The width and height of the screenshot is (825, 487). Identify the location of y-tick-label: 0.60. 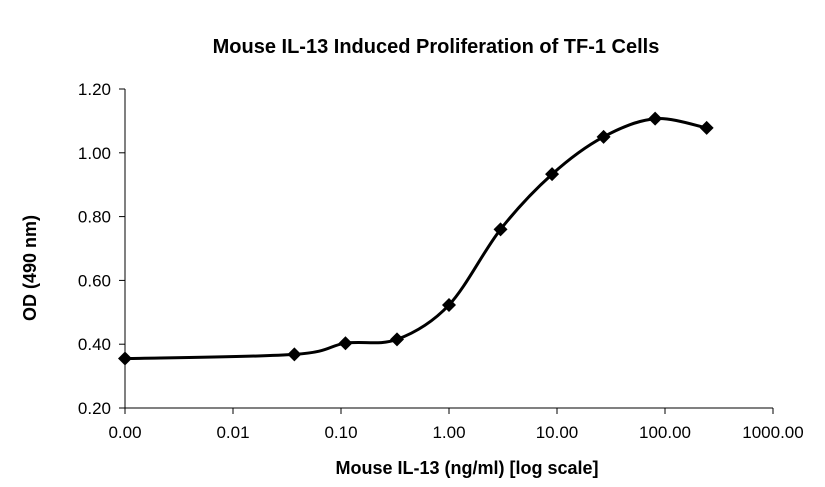
(94, 280).